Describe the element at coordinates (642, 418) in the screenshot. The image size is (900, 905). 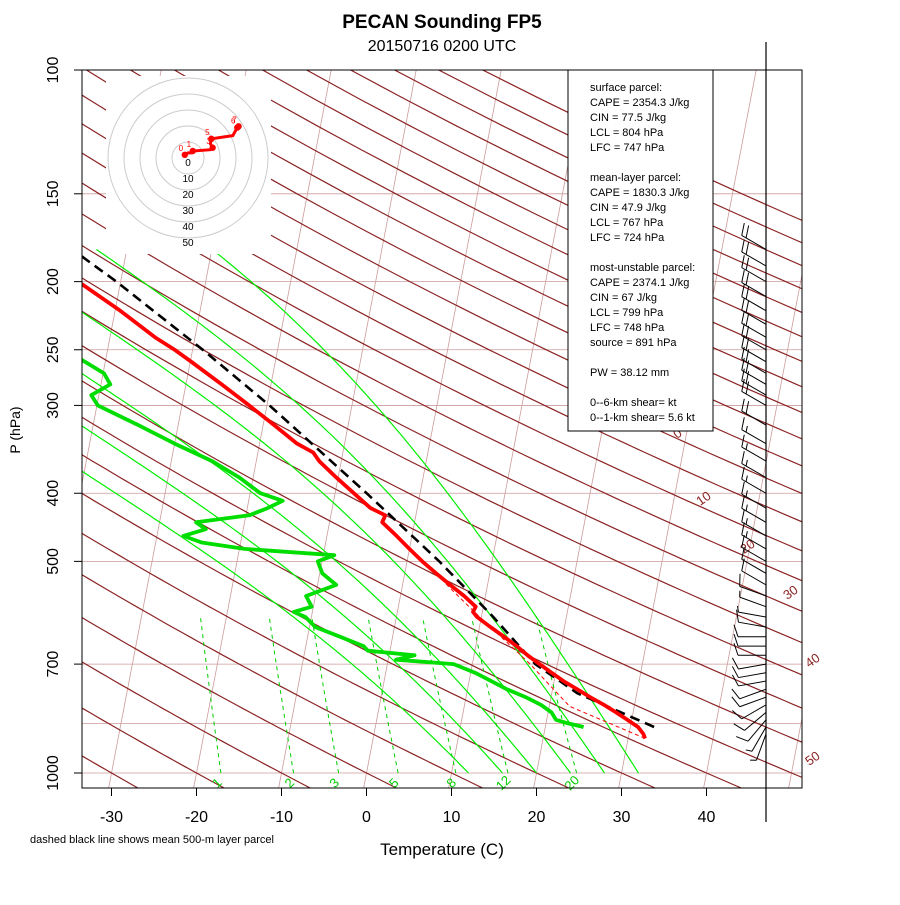
I see `parameter-line: 0--1-km shear= 5.6 kt` at that location.